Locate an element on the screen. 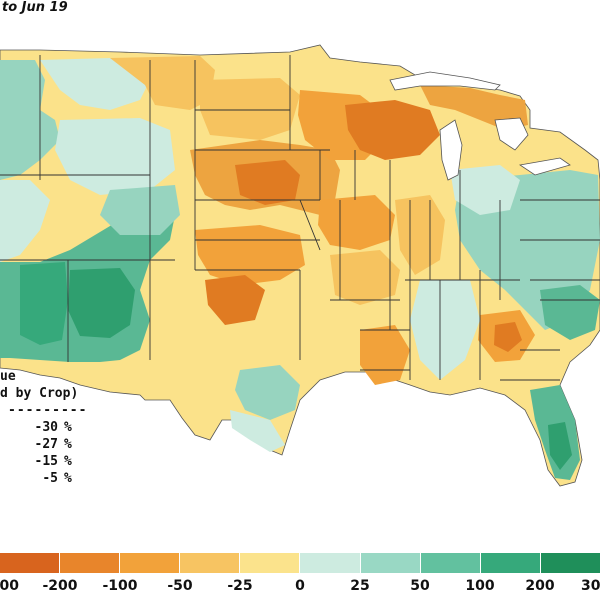 This screenshot has height=600, width=600. color-scale-labels: 300 -200 -100 -50 -25 0 25 50 100 200 300 is located at coordinates (300, 588).